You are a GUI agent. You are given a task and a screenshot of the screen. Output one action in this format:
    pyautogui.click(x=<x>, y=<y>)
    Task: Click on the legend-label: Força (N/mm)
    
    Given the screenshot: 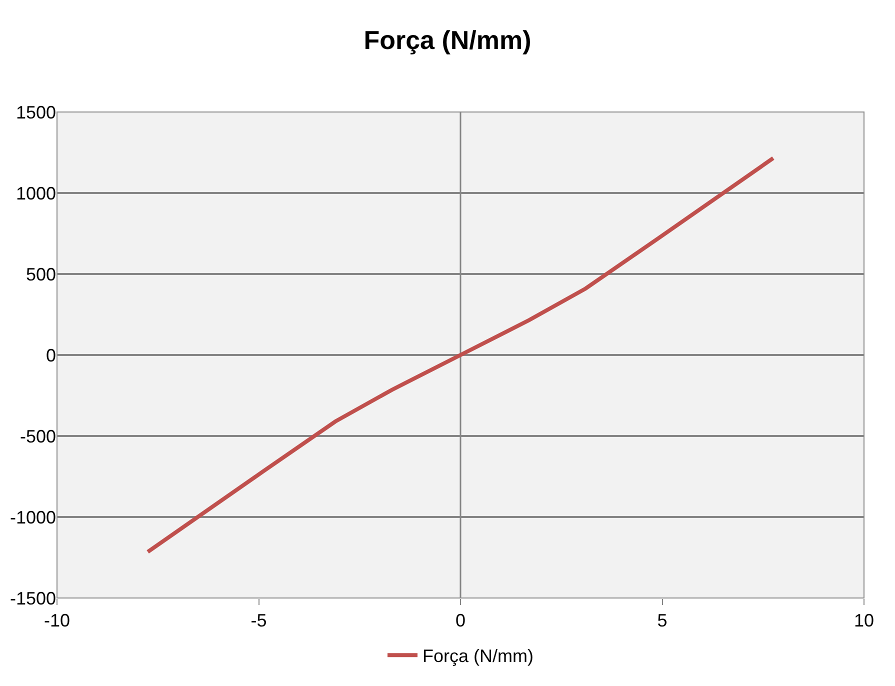 What is the action you would take?
    pyautogui.click(x=478, y=656)
    